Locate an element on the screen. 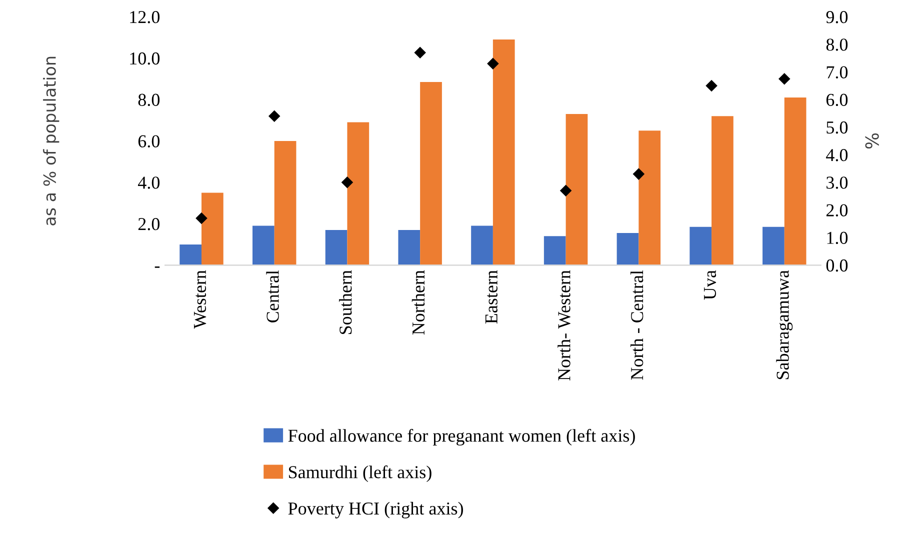  y2-axis-title: % is located at coordinates (872, 141).